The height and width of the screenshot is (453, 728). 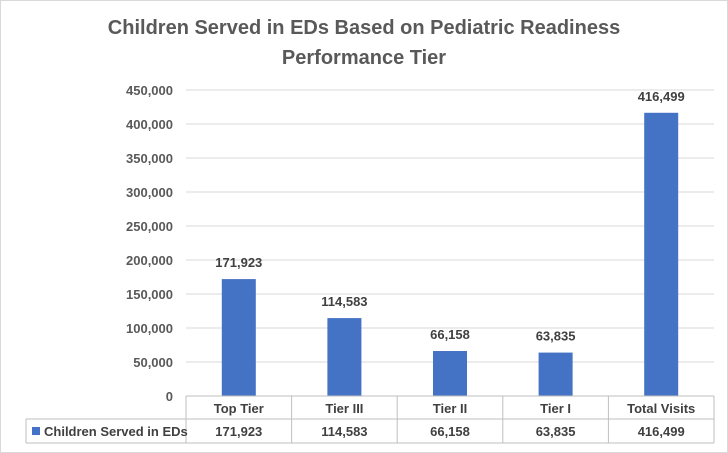 I want to click on data-label: 171,923, so click(x=238, y=262).